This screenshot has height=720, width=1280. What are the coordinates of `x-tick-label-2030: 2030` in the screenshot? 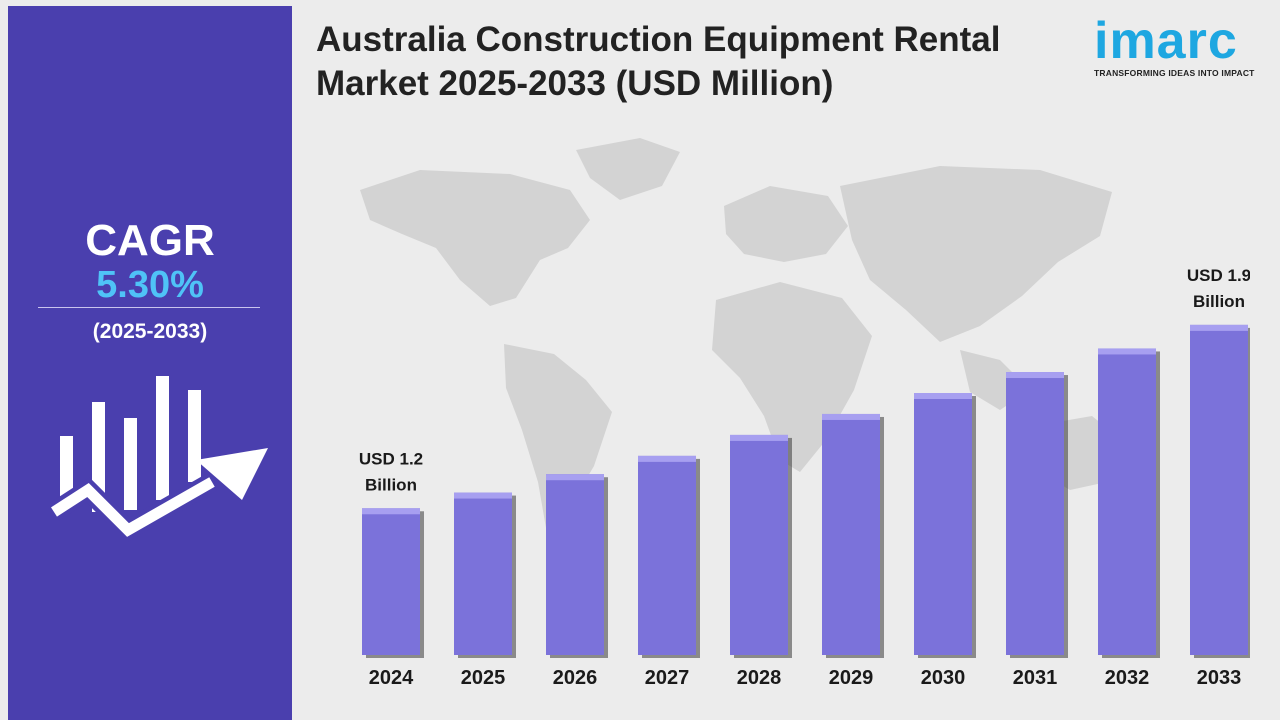 It's located at (943, 678).